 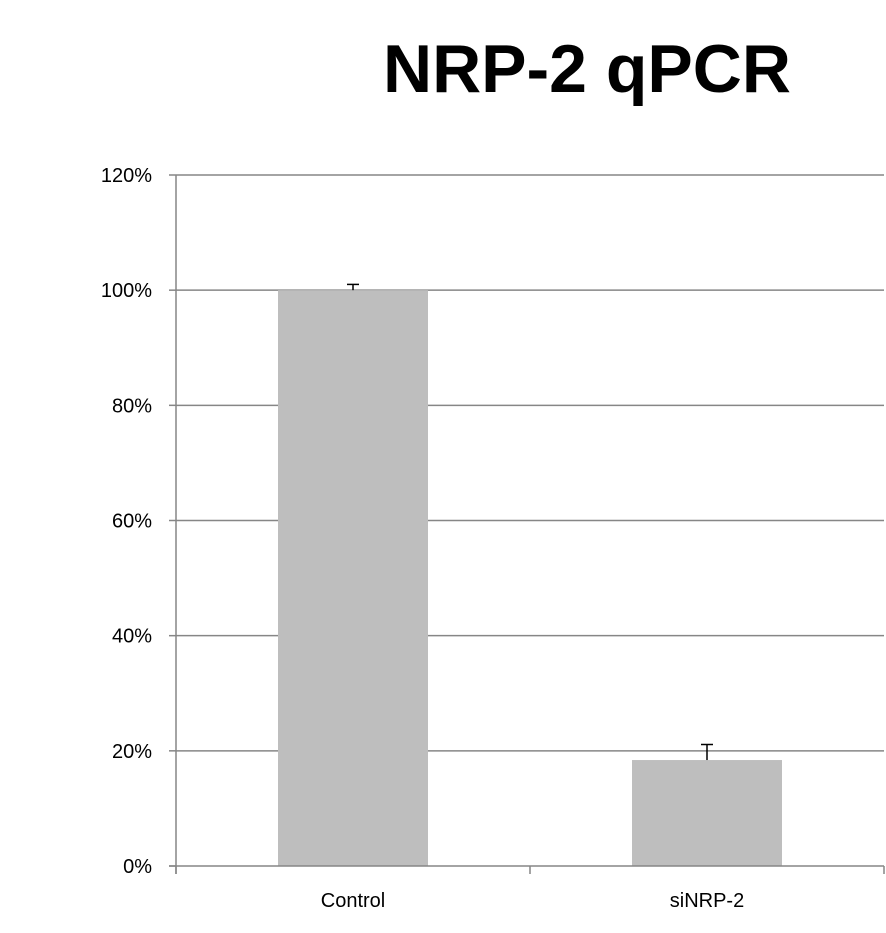 I want to click on y-tick-label: 40%, so click(x=132, y=637).